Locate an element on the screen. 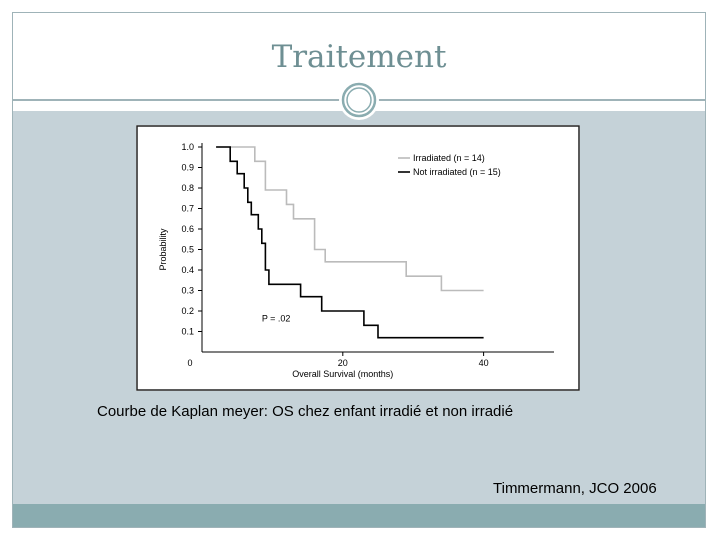  legend-label: Irradiated (n = 14) is located at coordinates (449, 158).